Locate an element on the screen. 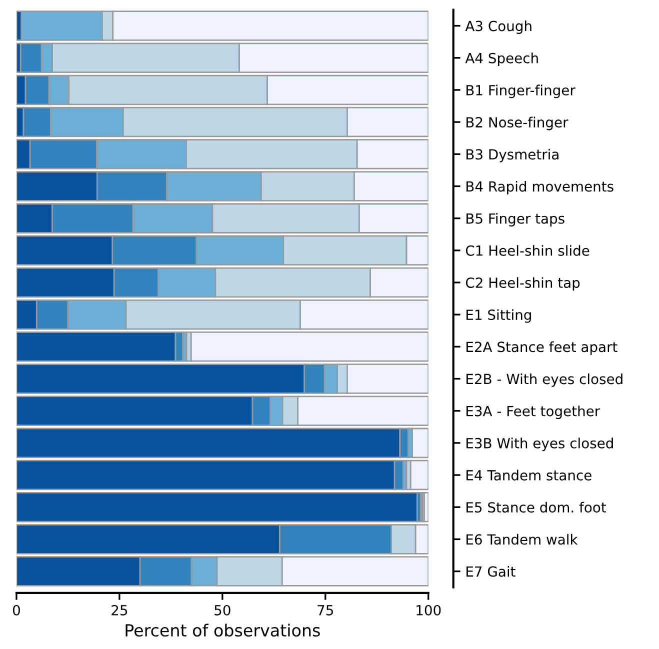  x-tick-label: 50 is located at coordinates (222, 610).